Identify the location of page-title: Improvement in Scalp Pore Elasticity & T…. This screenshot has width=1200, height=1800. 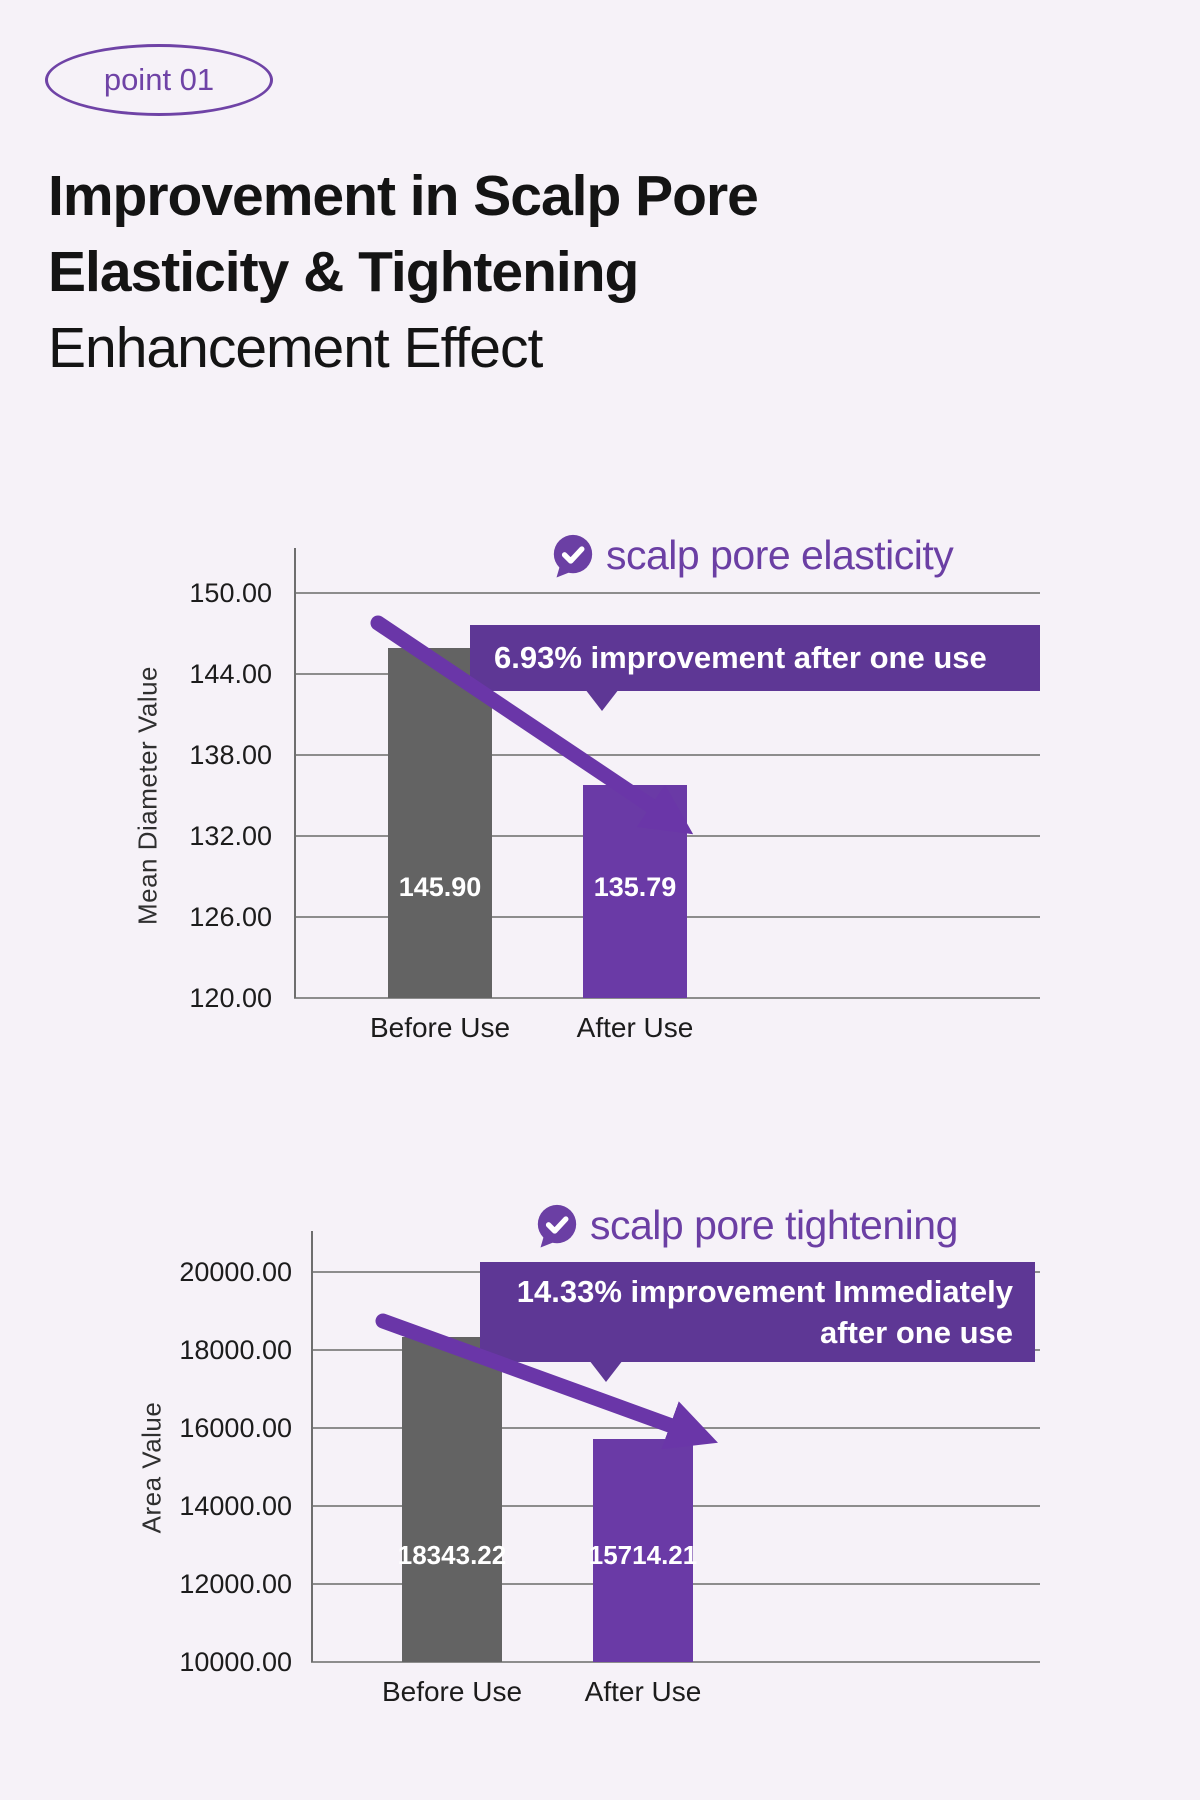
(403, 272).